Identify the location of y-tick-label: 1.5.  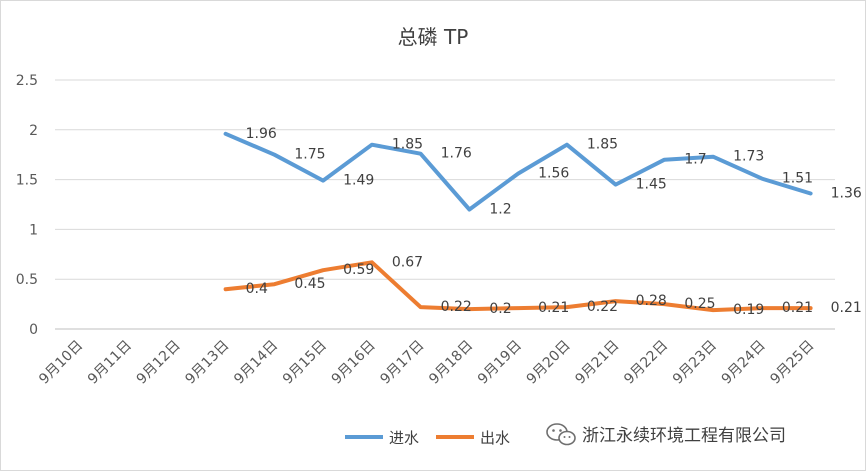
(27, 181).